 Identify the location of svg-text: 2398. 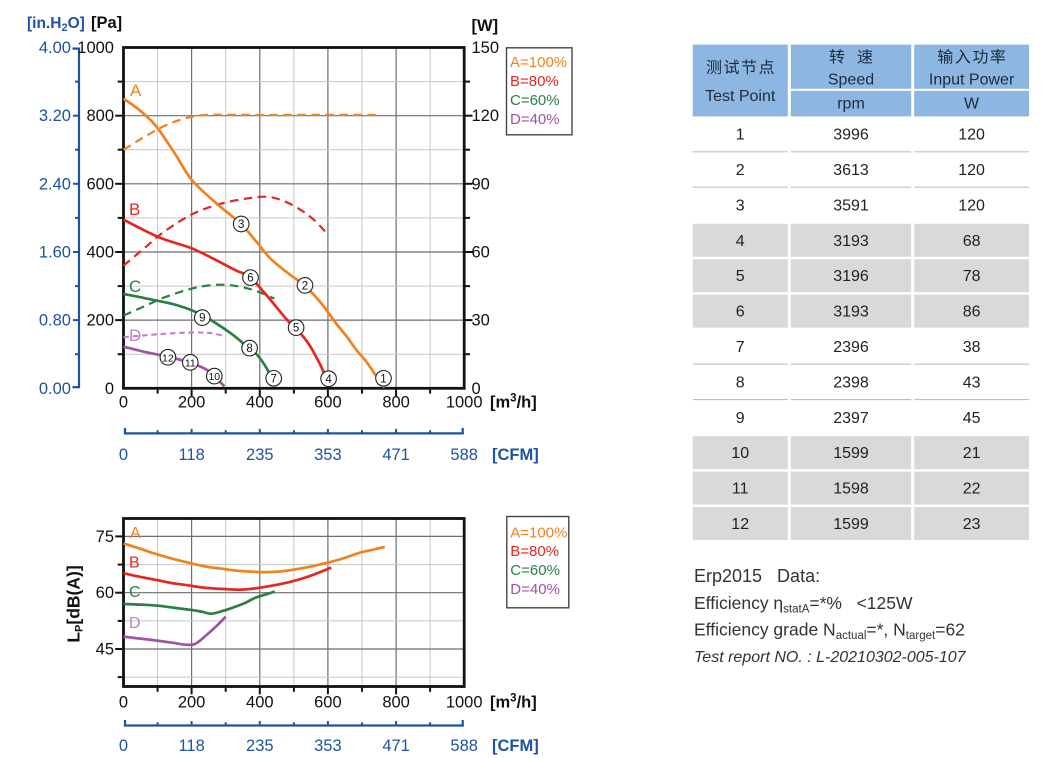
(851, 382).